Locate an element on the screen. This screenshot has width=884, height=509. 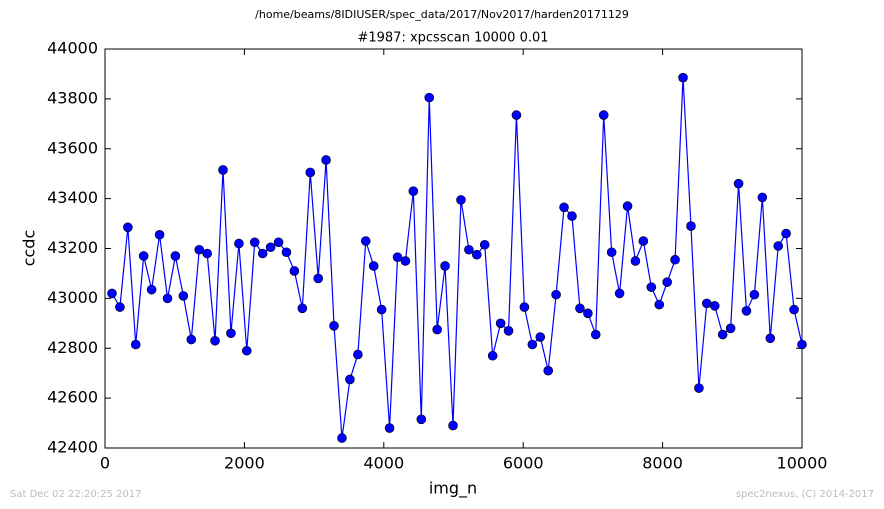
y-tick-label: 42600 is located at coordinates (72, 397).